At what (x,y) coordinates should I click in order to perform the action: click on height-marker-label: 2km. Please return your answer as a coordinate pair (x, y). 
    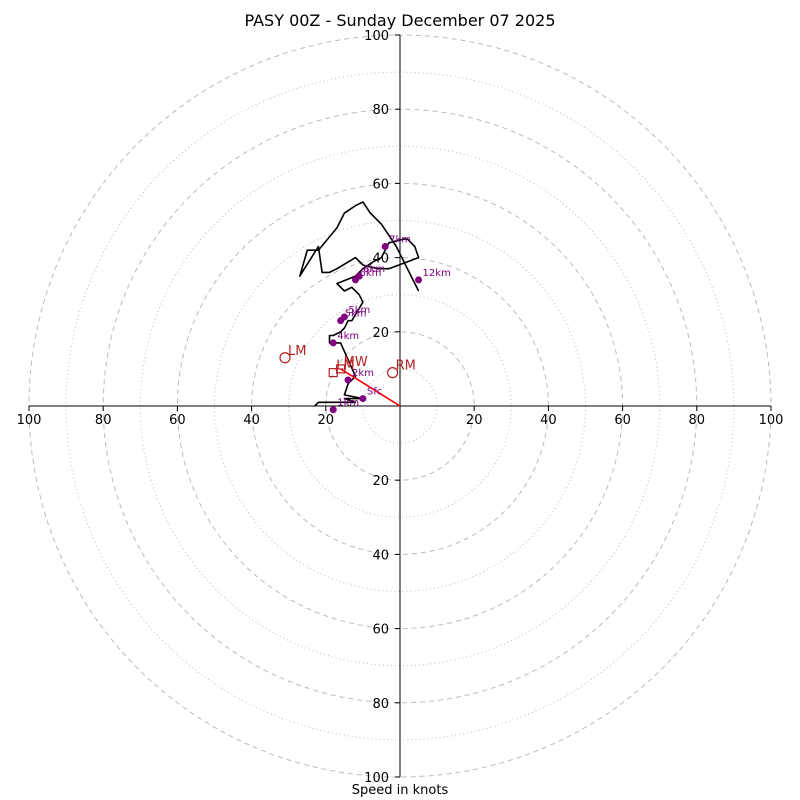
    Looking at the image, I should click on (363, 373).